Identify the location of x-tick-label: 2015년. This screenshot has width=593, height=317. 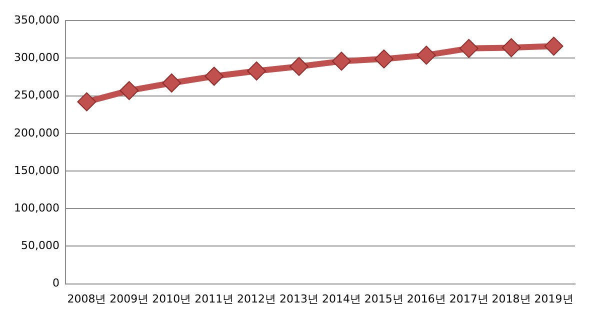
(384, 299).